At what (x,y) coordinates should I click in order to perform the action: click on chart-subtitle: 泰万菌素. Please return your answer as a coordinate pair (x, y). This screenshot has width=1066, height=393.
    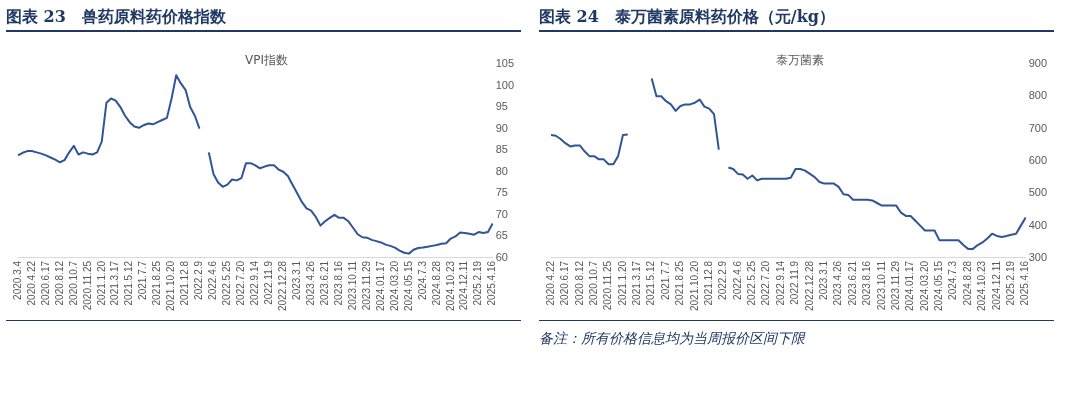
    Looking at the image, I should click on (799, 60).